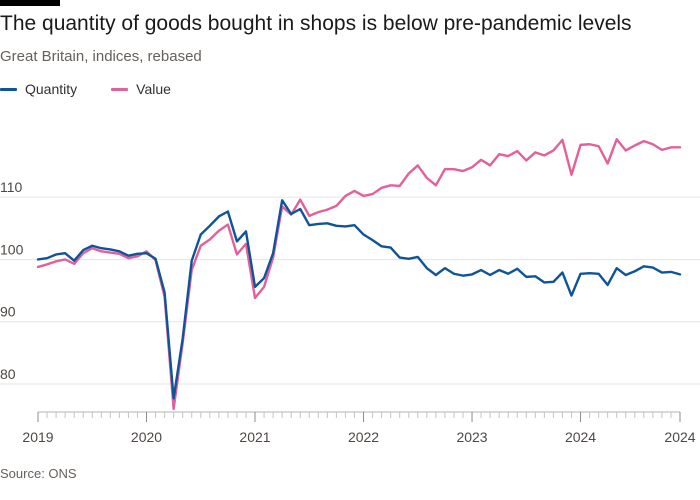 This screenshot has height=500, width=700. I want to click on y-tick-label-80: 80, so click(8, 374).